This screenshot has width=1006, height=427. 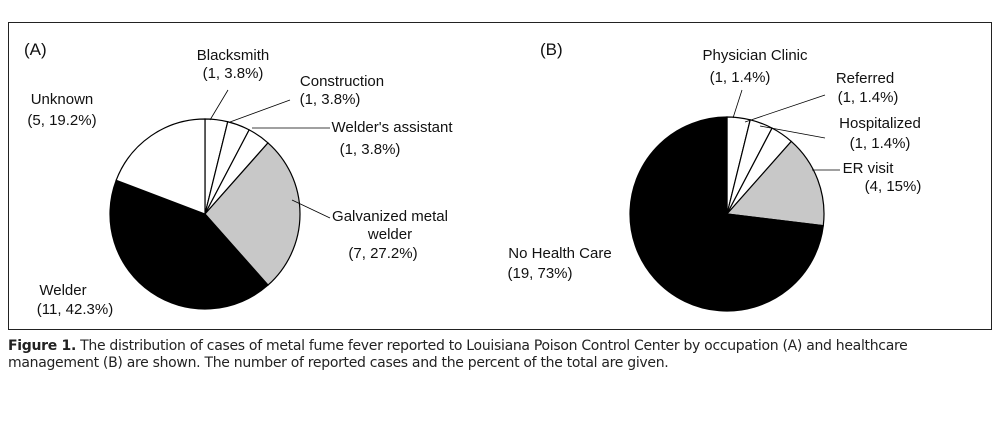 What do you see at coordinates (42, 346) in the screenshot?
I see `caption-label: Figure 1.` at bounding box center [42, 346].